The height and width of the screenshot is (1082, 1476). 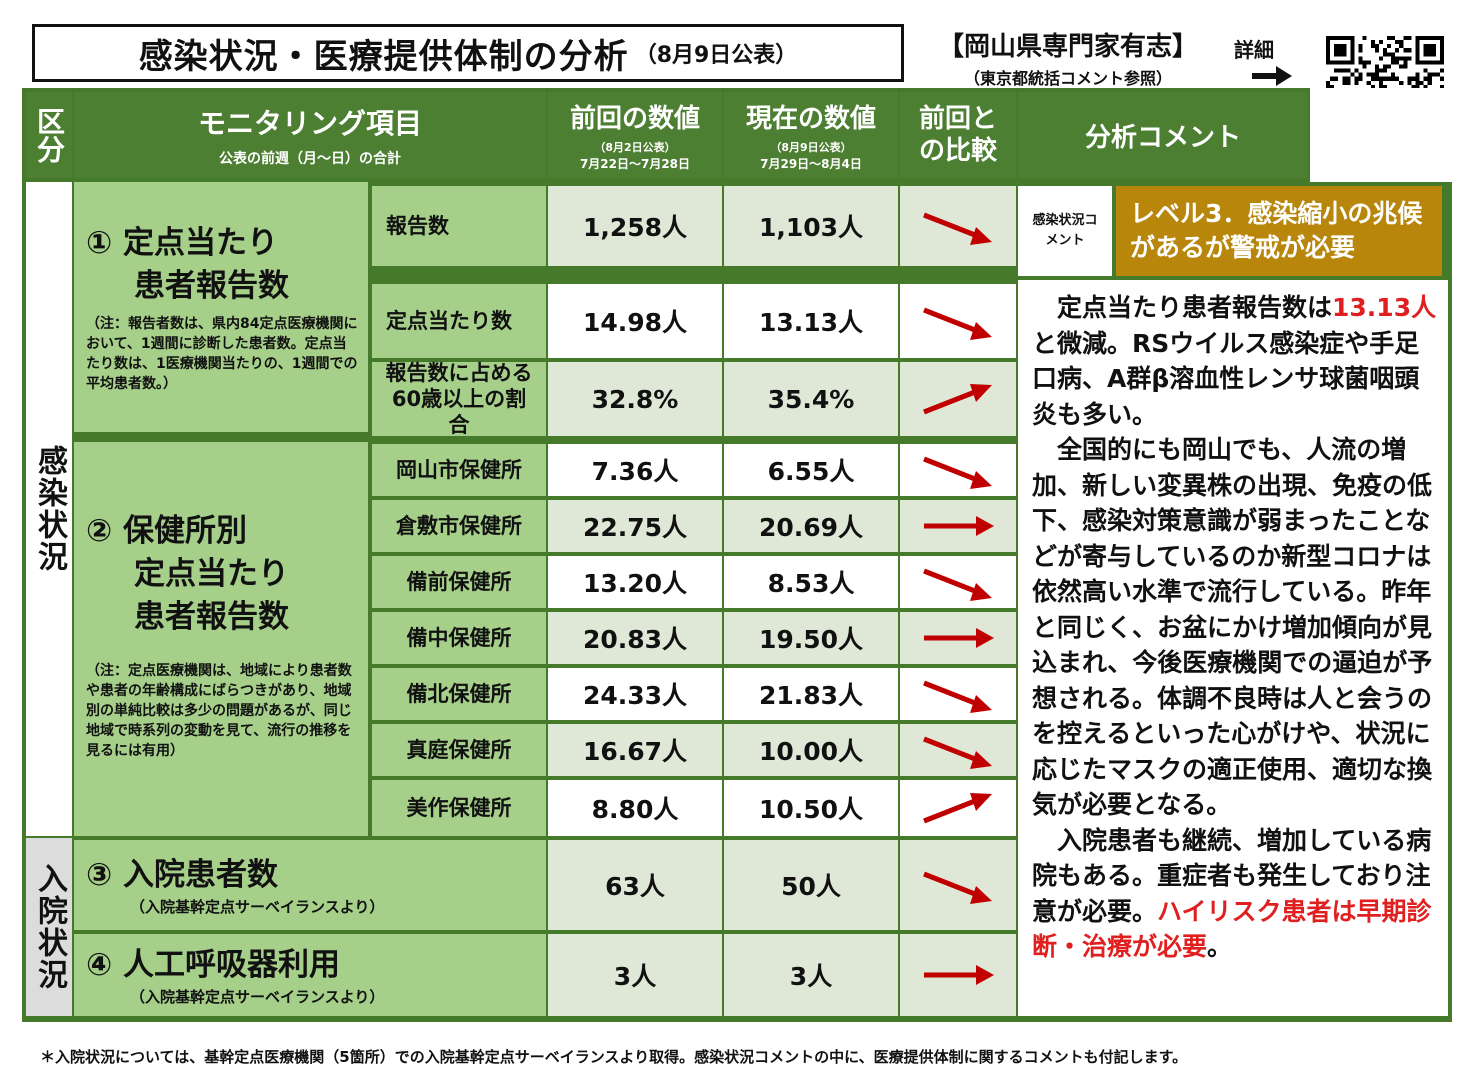 I want to click on group-1-name-2: 患者報告数, so click(x=211, y=286).